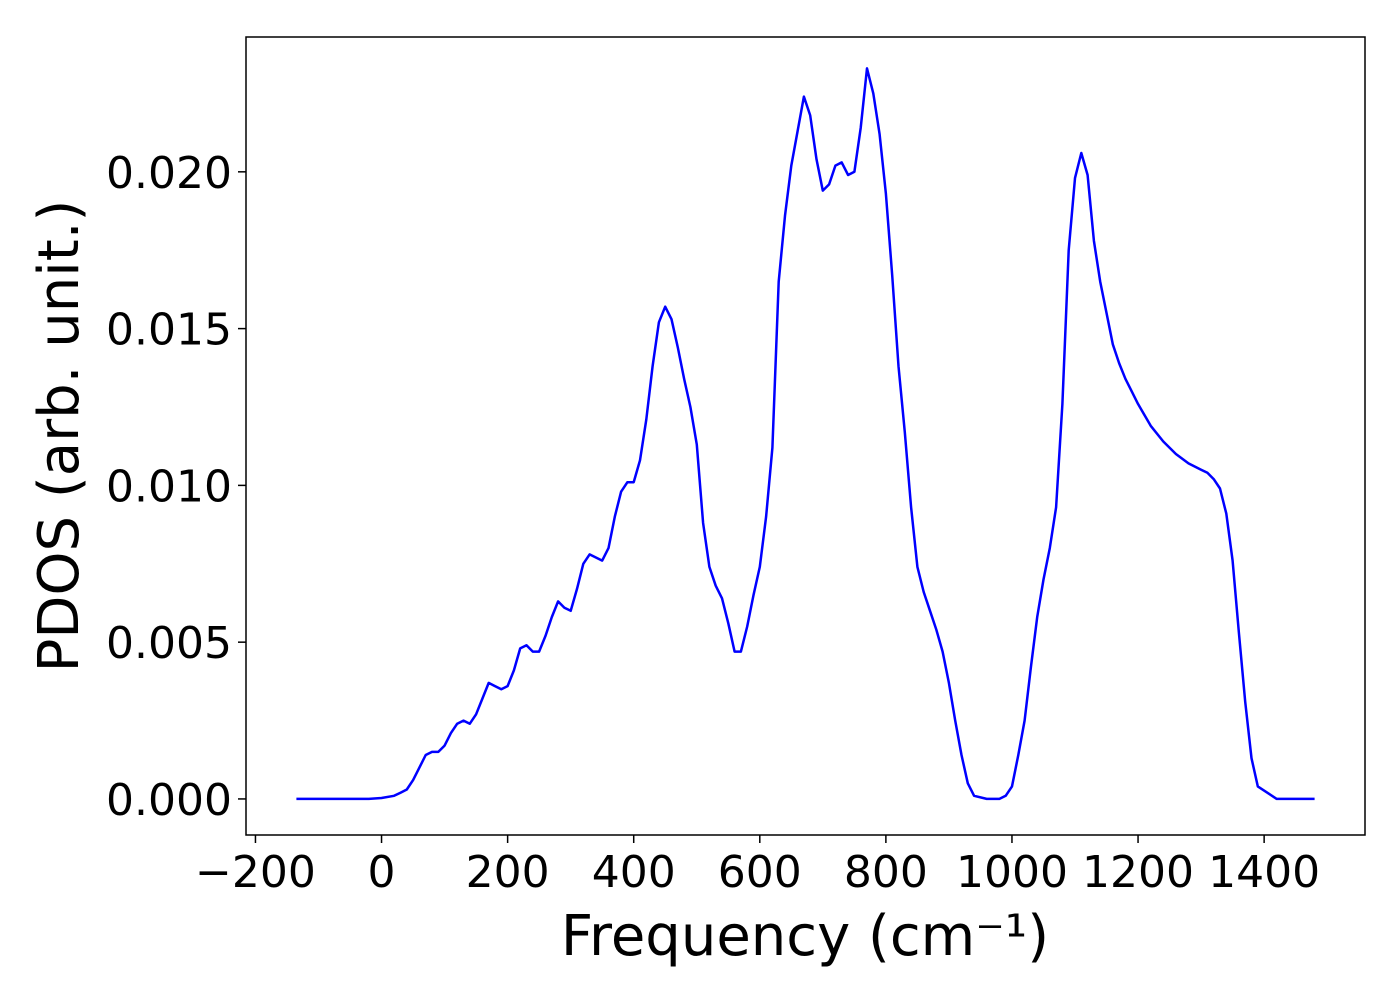 This screenshot has height=1005, width=1400. Describe the element at coordinates (634, 872) in the screenshot. I see `x-tick-label: 400` at that location.